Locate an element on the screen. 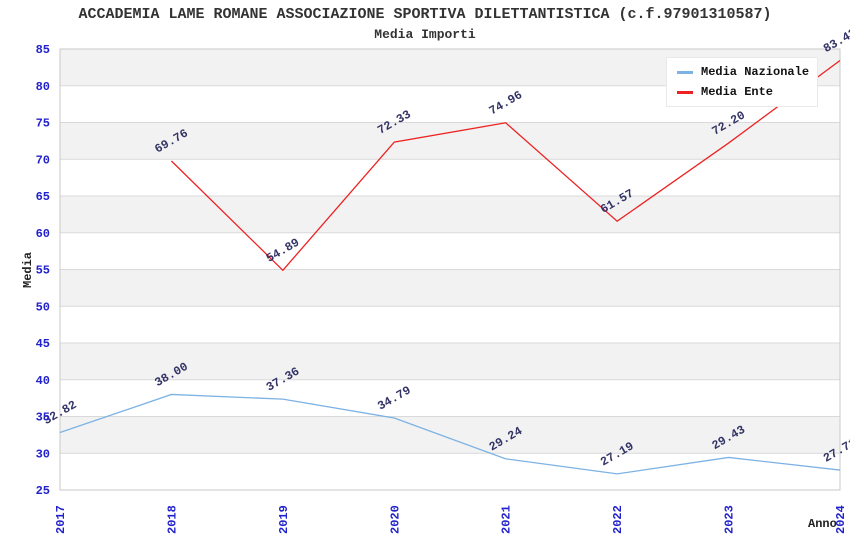 The height and width of the screenshot is (550, 850). x-tick-label: 2021 is located at coordinates (507, 519).